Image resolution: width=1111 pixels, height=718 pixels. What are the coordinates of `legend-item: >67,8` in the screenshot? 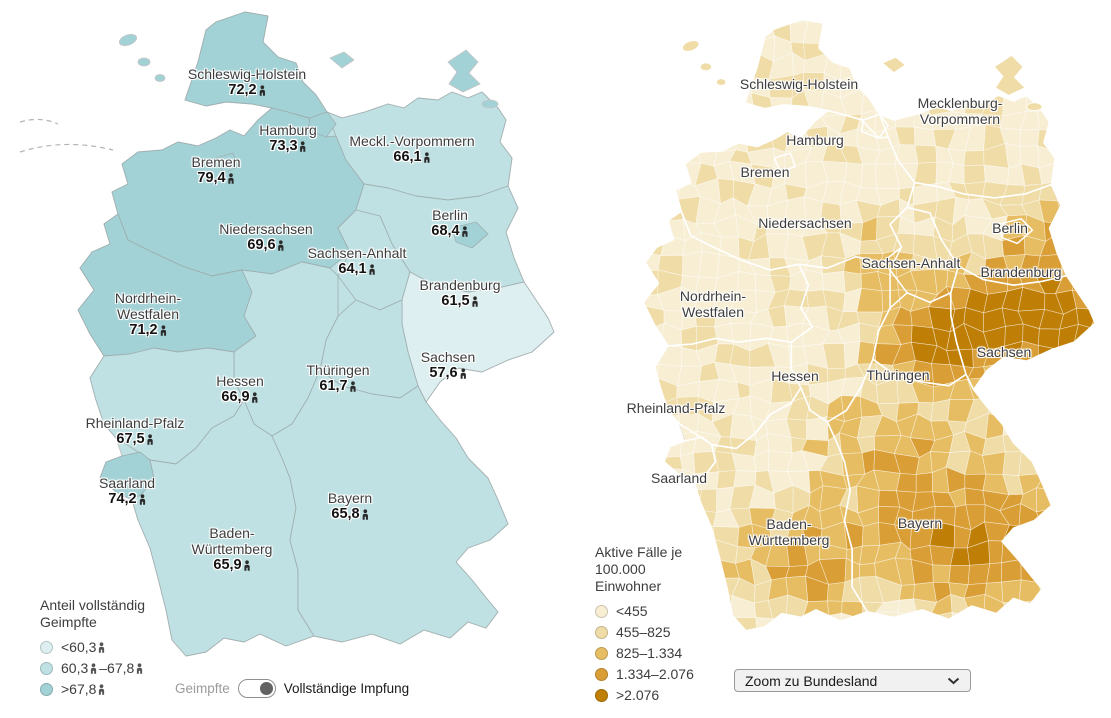 It's located at (110, 689).